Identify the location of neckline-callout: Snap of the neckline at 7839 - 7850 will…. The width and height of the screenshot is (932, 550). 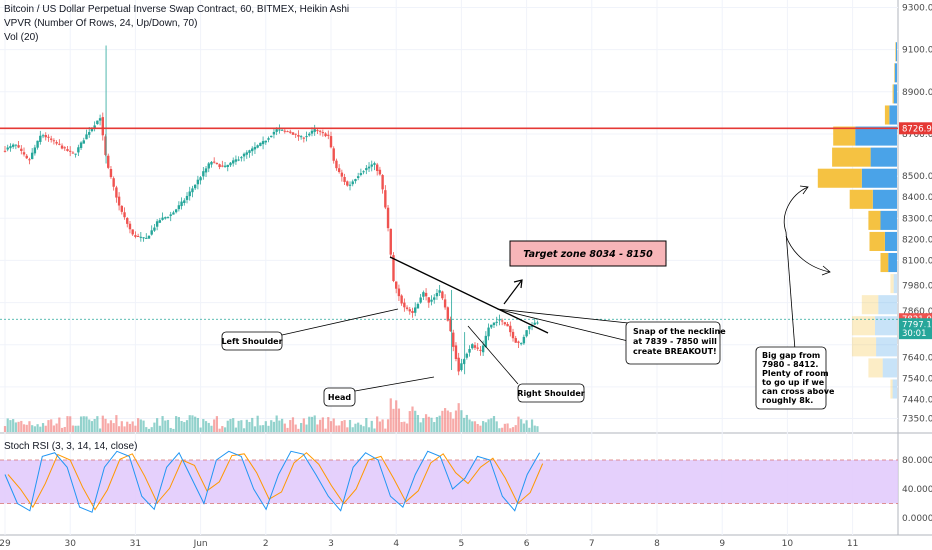
(611, 336).